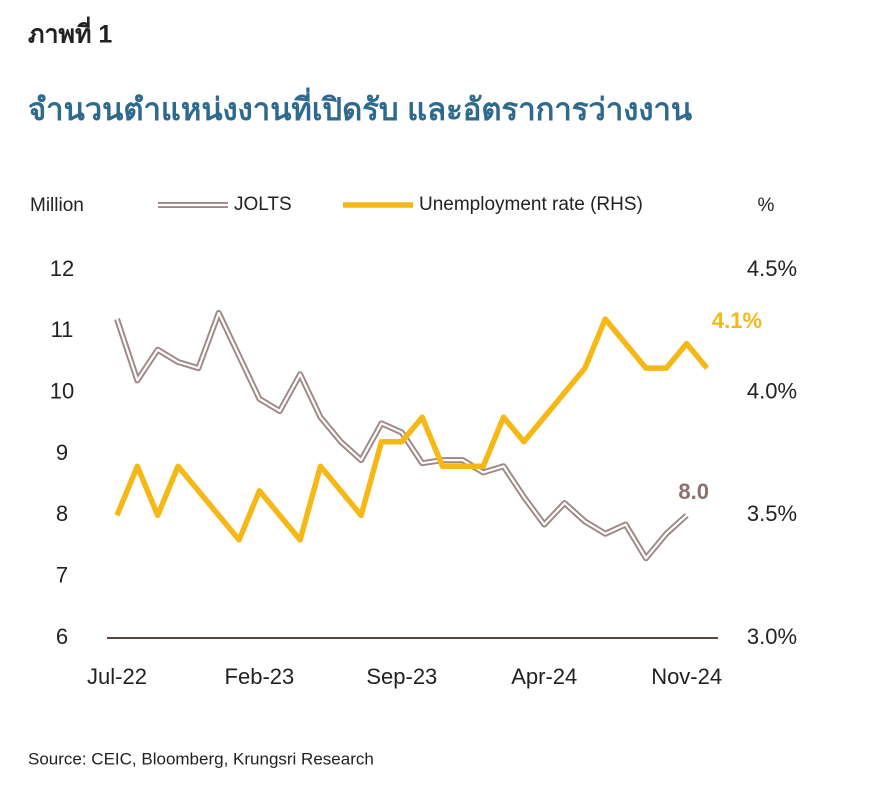 The height and width of the screenshot is (802, 870). I want to click on y2-tick-label: 4.5%, so click(772, 268).